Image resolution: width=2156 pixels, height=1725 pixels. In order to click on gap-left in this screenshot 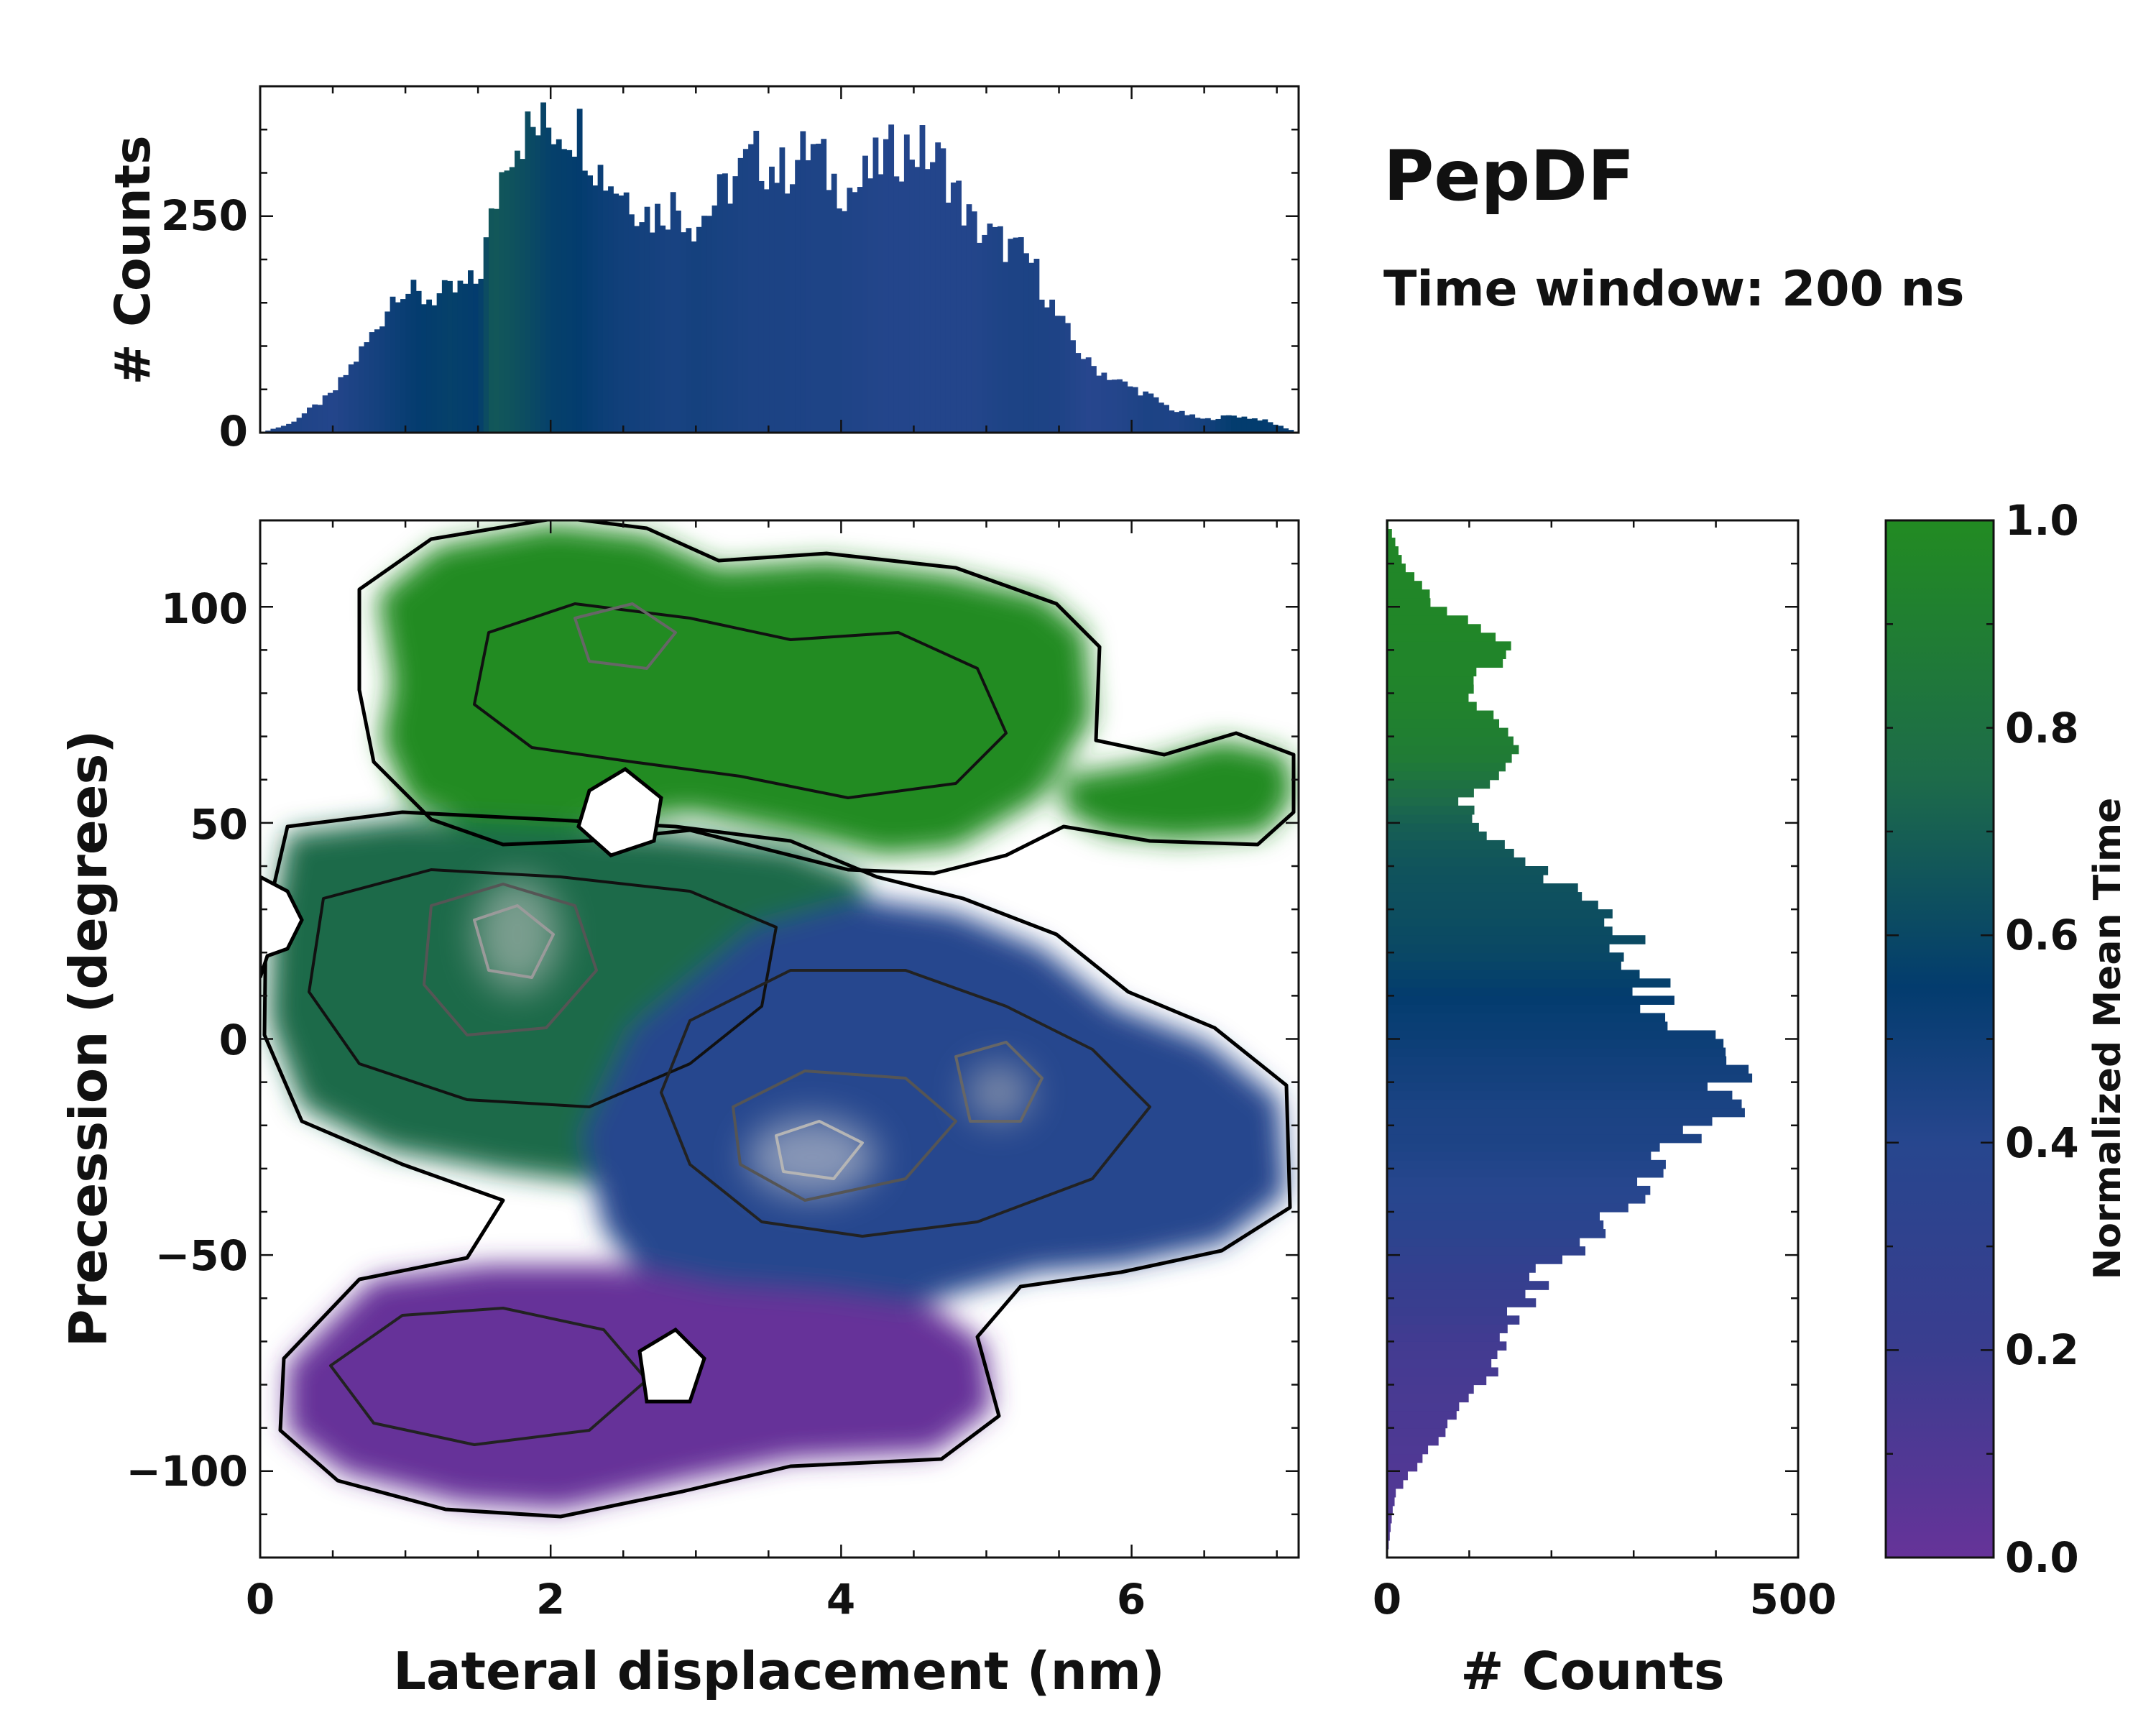, I will do `click(620, 811)`.